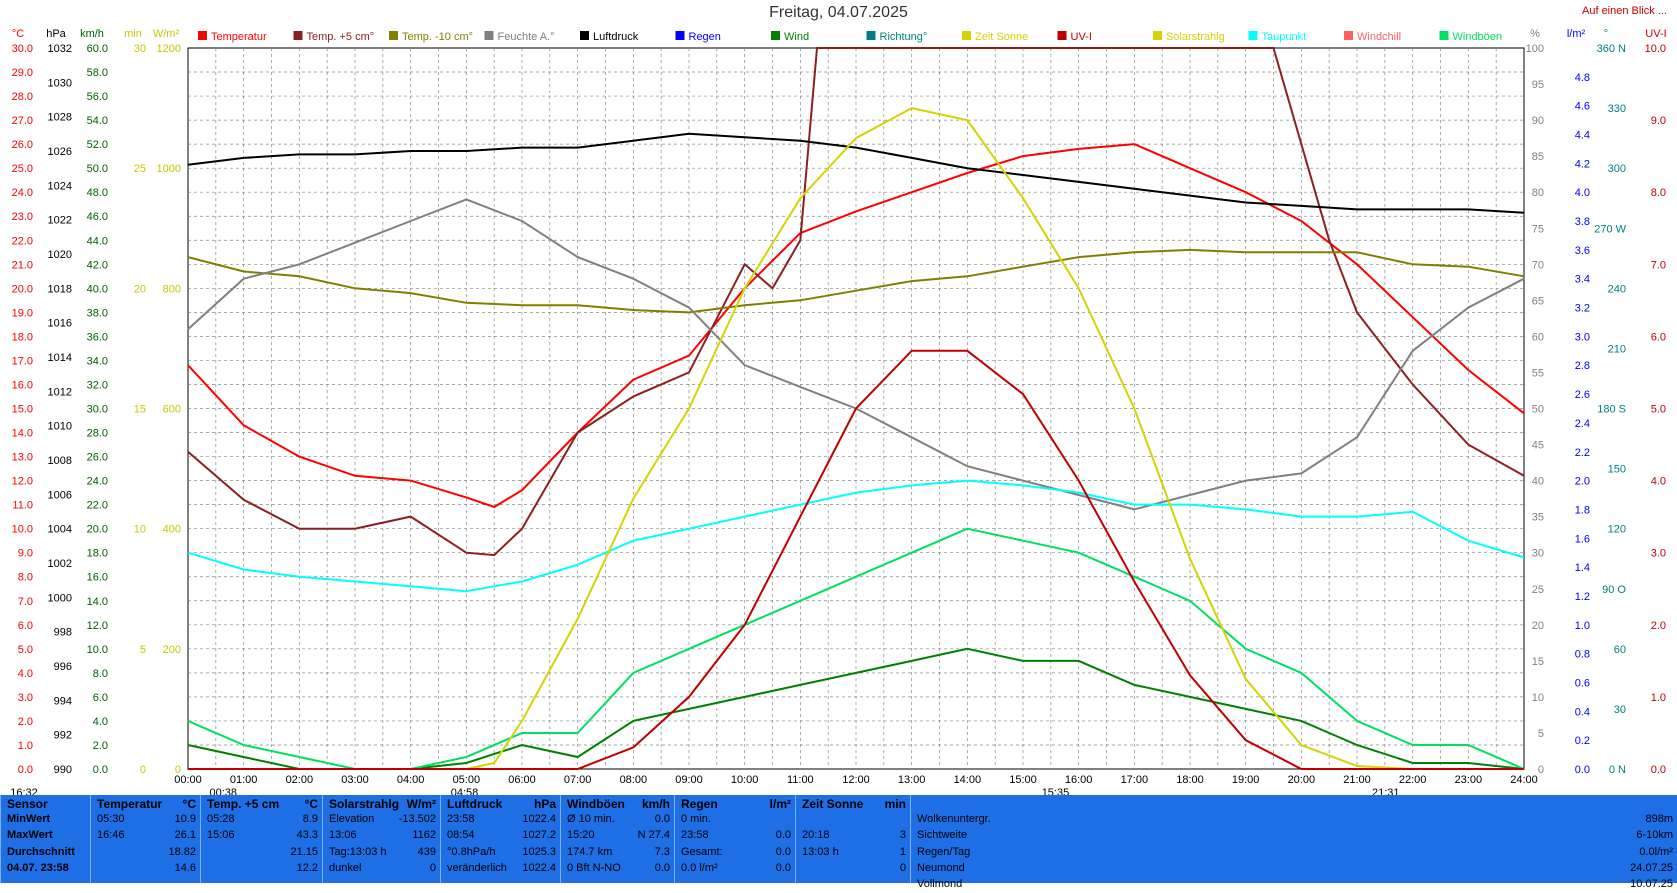  Describe the element at coordinates (22, 289) in the screenshot. I see `axis-tick-temp: 20.0` at that location.